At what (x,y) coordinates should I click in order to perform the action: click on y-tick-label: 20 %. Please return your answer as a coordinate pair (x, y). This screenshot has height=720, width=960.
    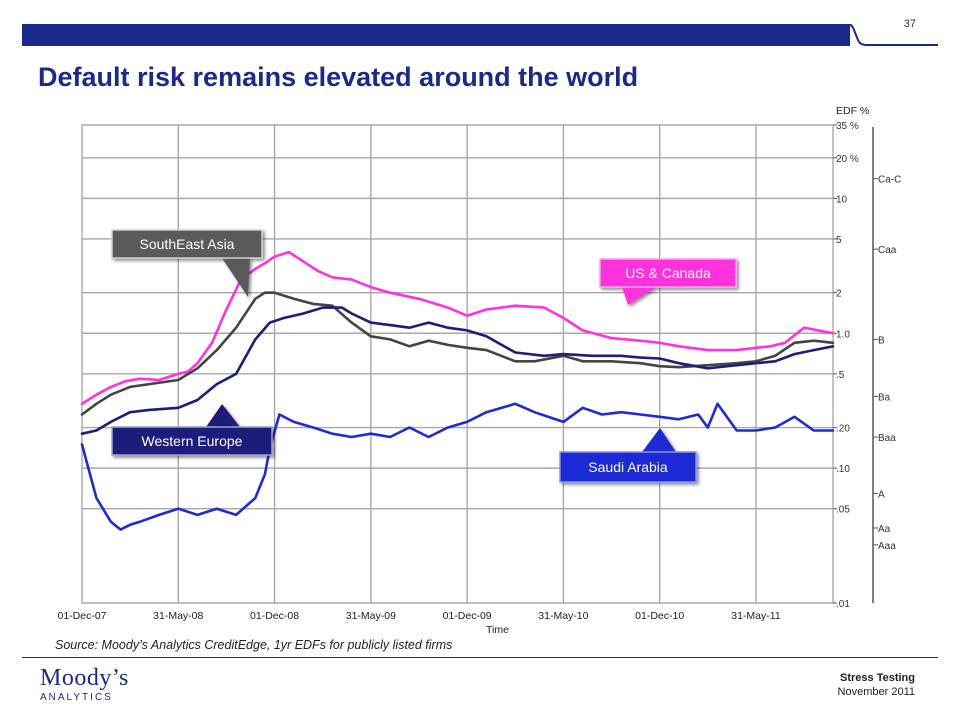
    Looking at the image, I should click on (847, 159).